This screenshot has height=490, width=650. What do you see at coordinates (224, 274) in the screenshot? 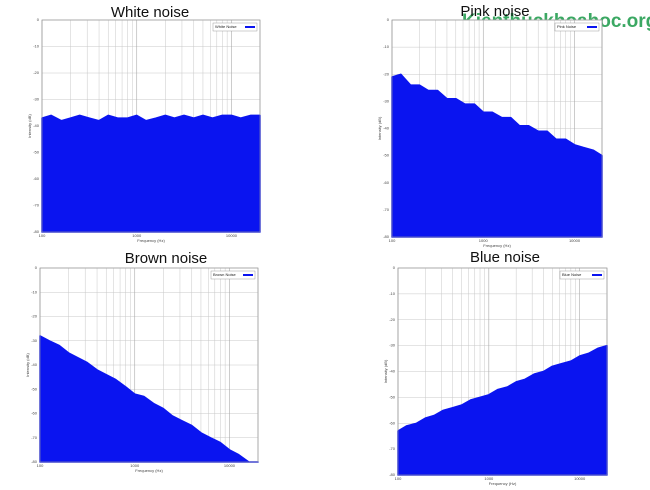
I see `legend-label: Brown Noise` at bounding box center [224, 274].